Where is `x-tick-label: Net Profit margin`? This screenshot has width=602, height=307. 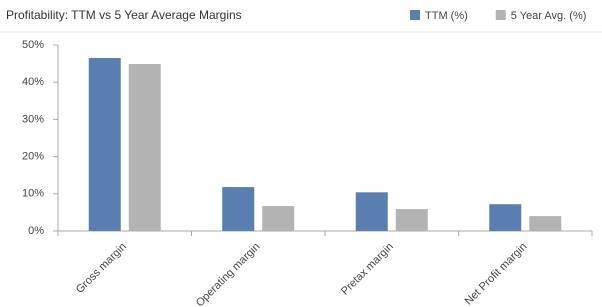
x-tick-label: Net Profit margin is located at coordinates (496, 274).